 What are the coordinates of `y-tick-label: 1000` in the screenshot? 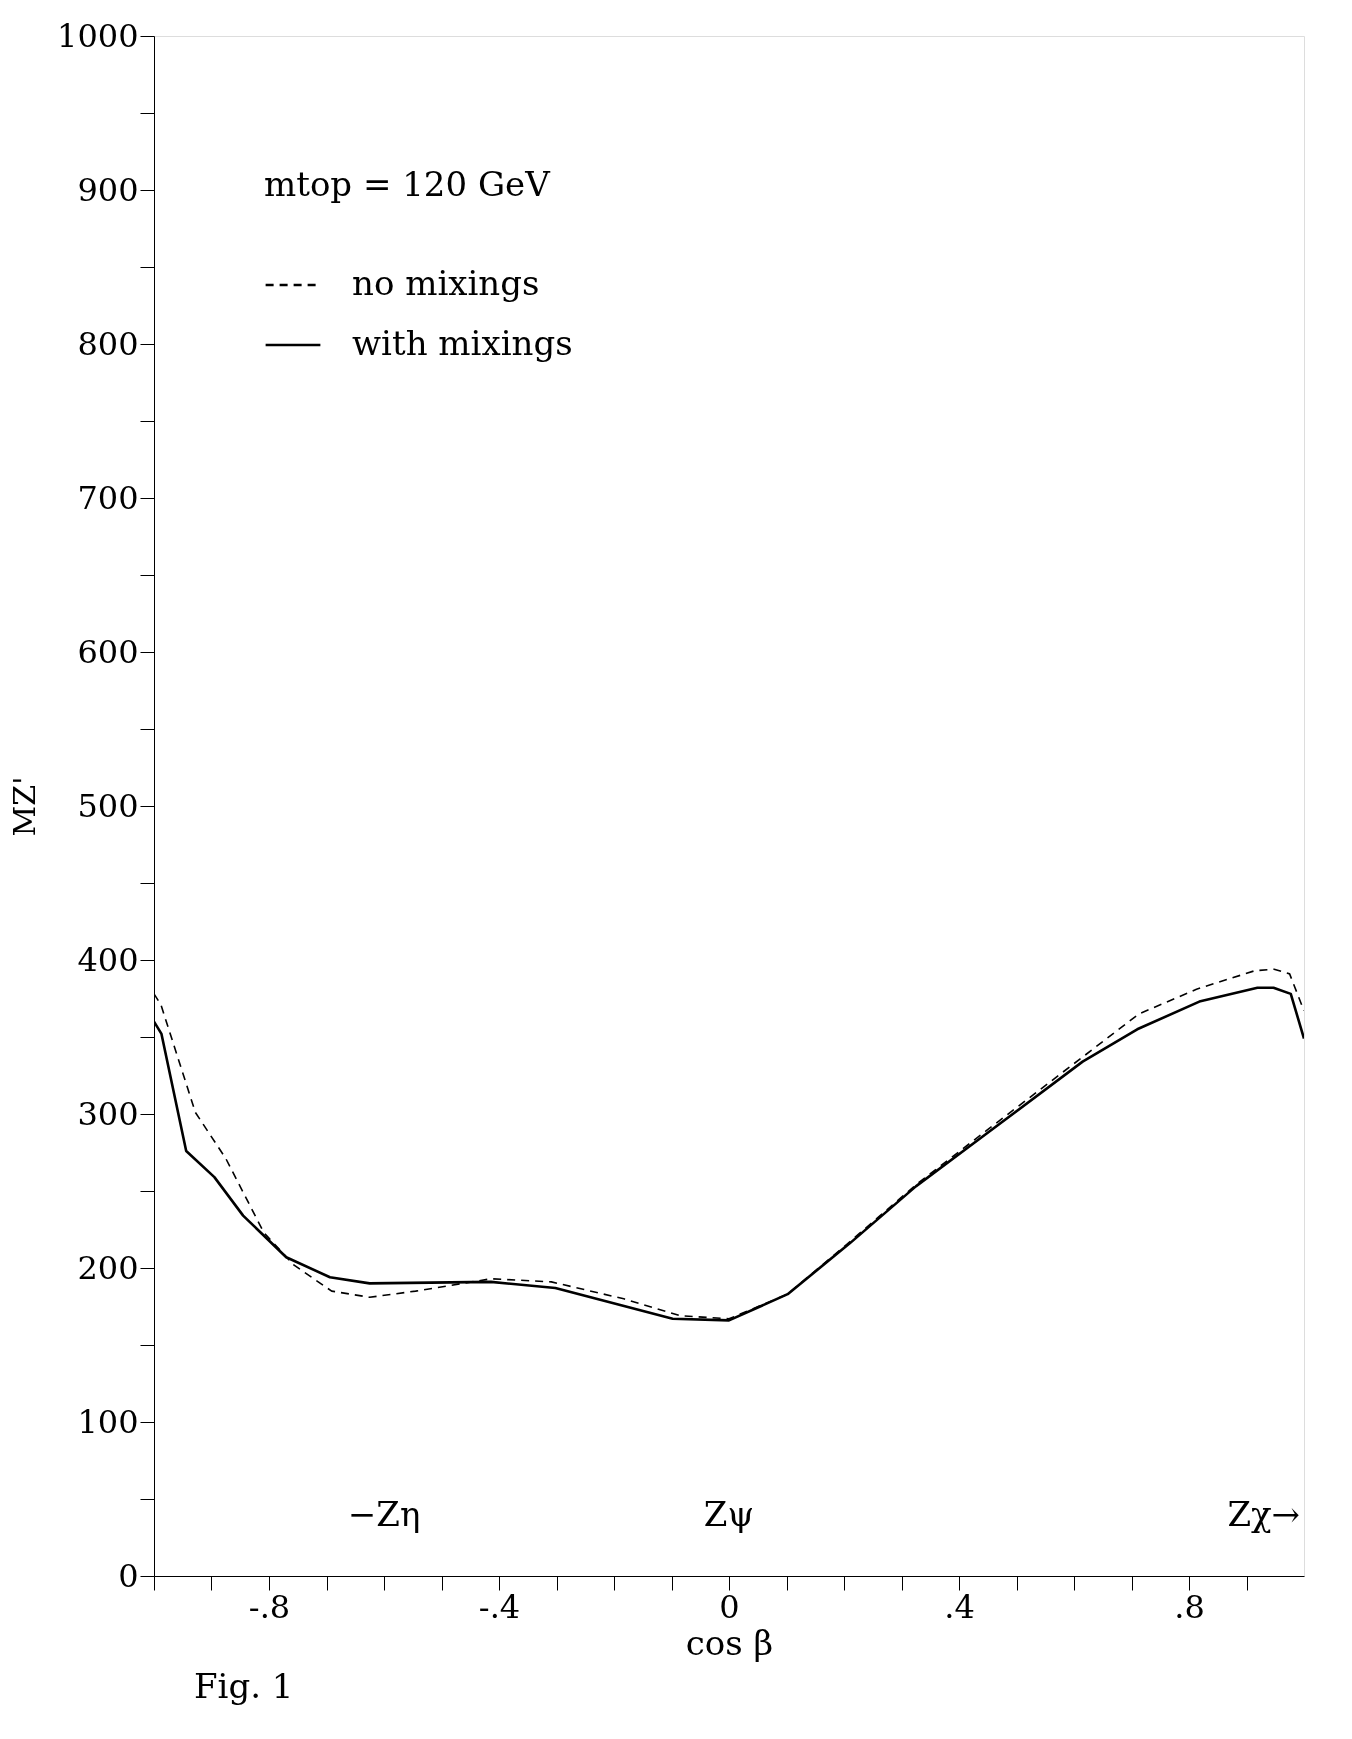 It's located at (98, 35).